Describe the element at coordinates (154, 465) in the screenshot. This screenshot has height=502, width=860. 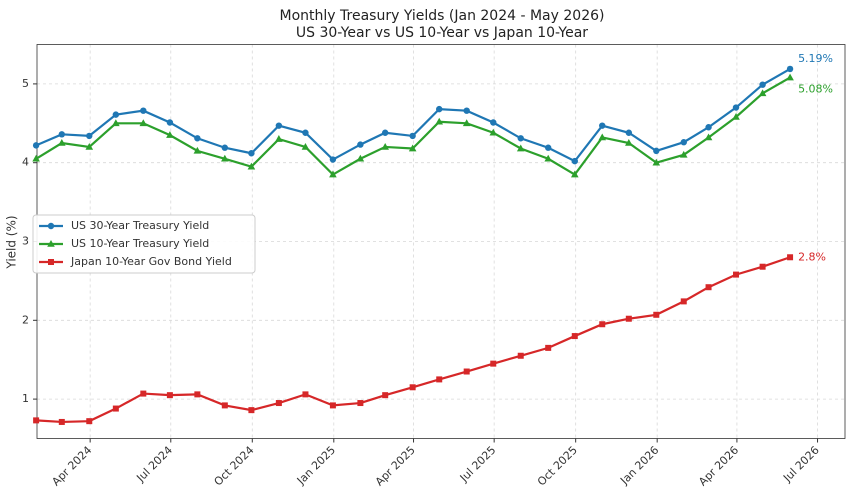
I see `x-tick-label: Jul 2024` at that location.